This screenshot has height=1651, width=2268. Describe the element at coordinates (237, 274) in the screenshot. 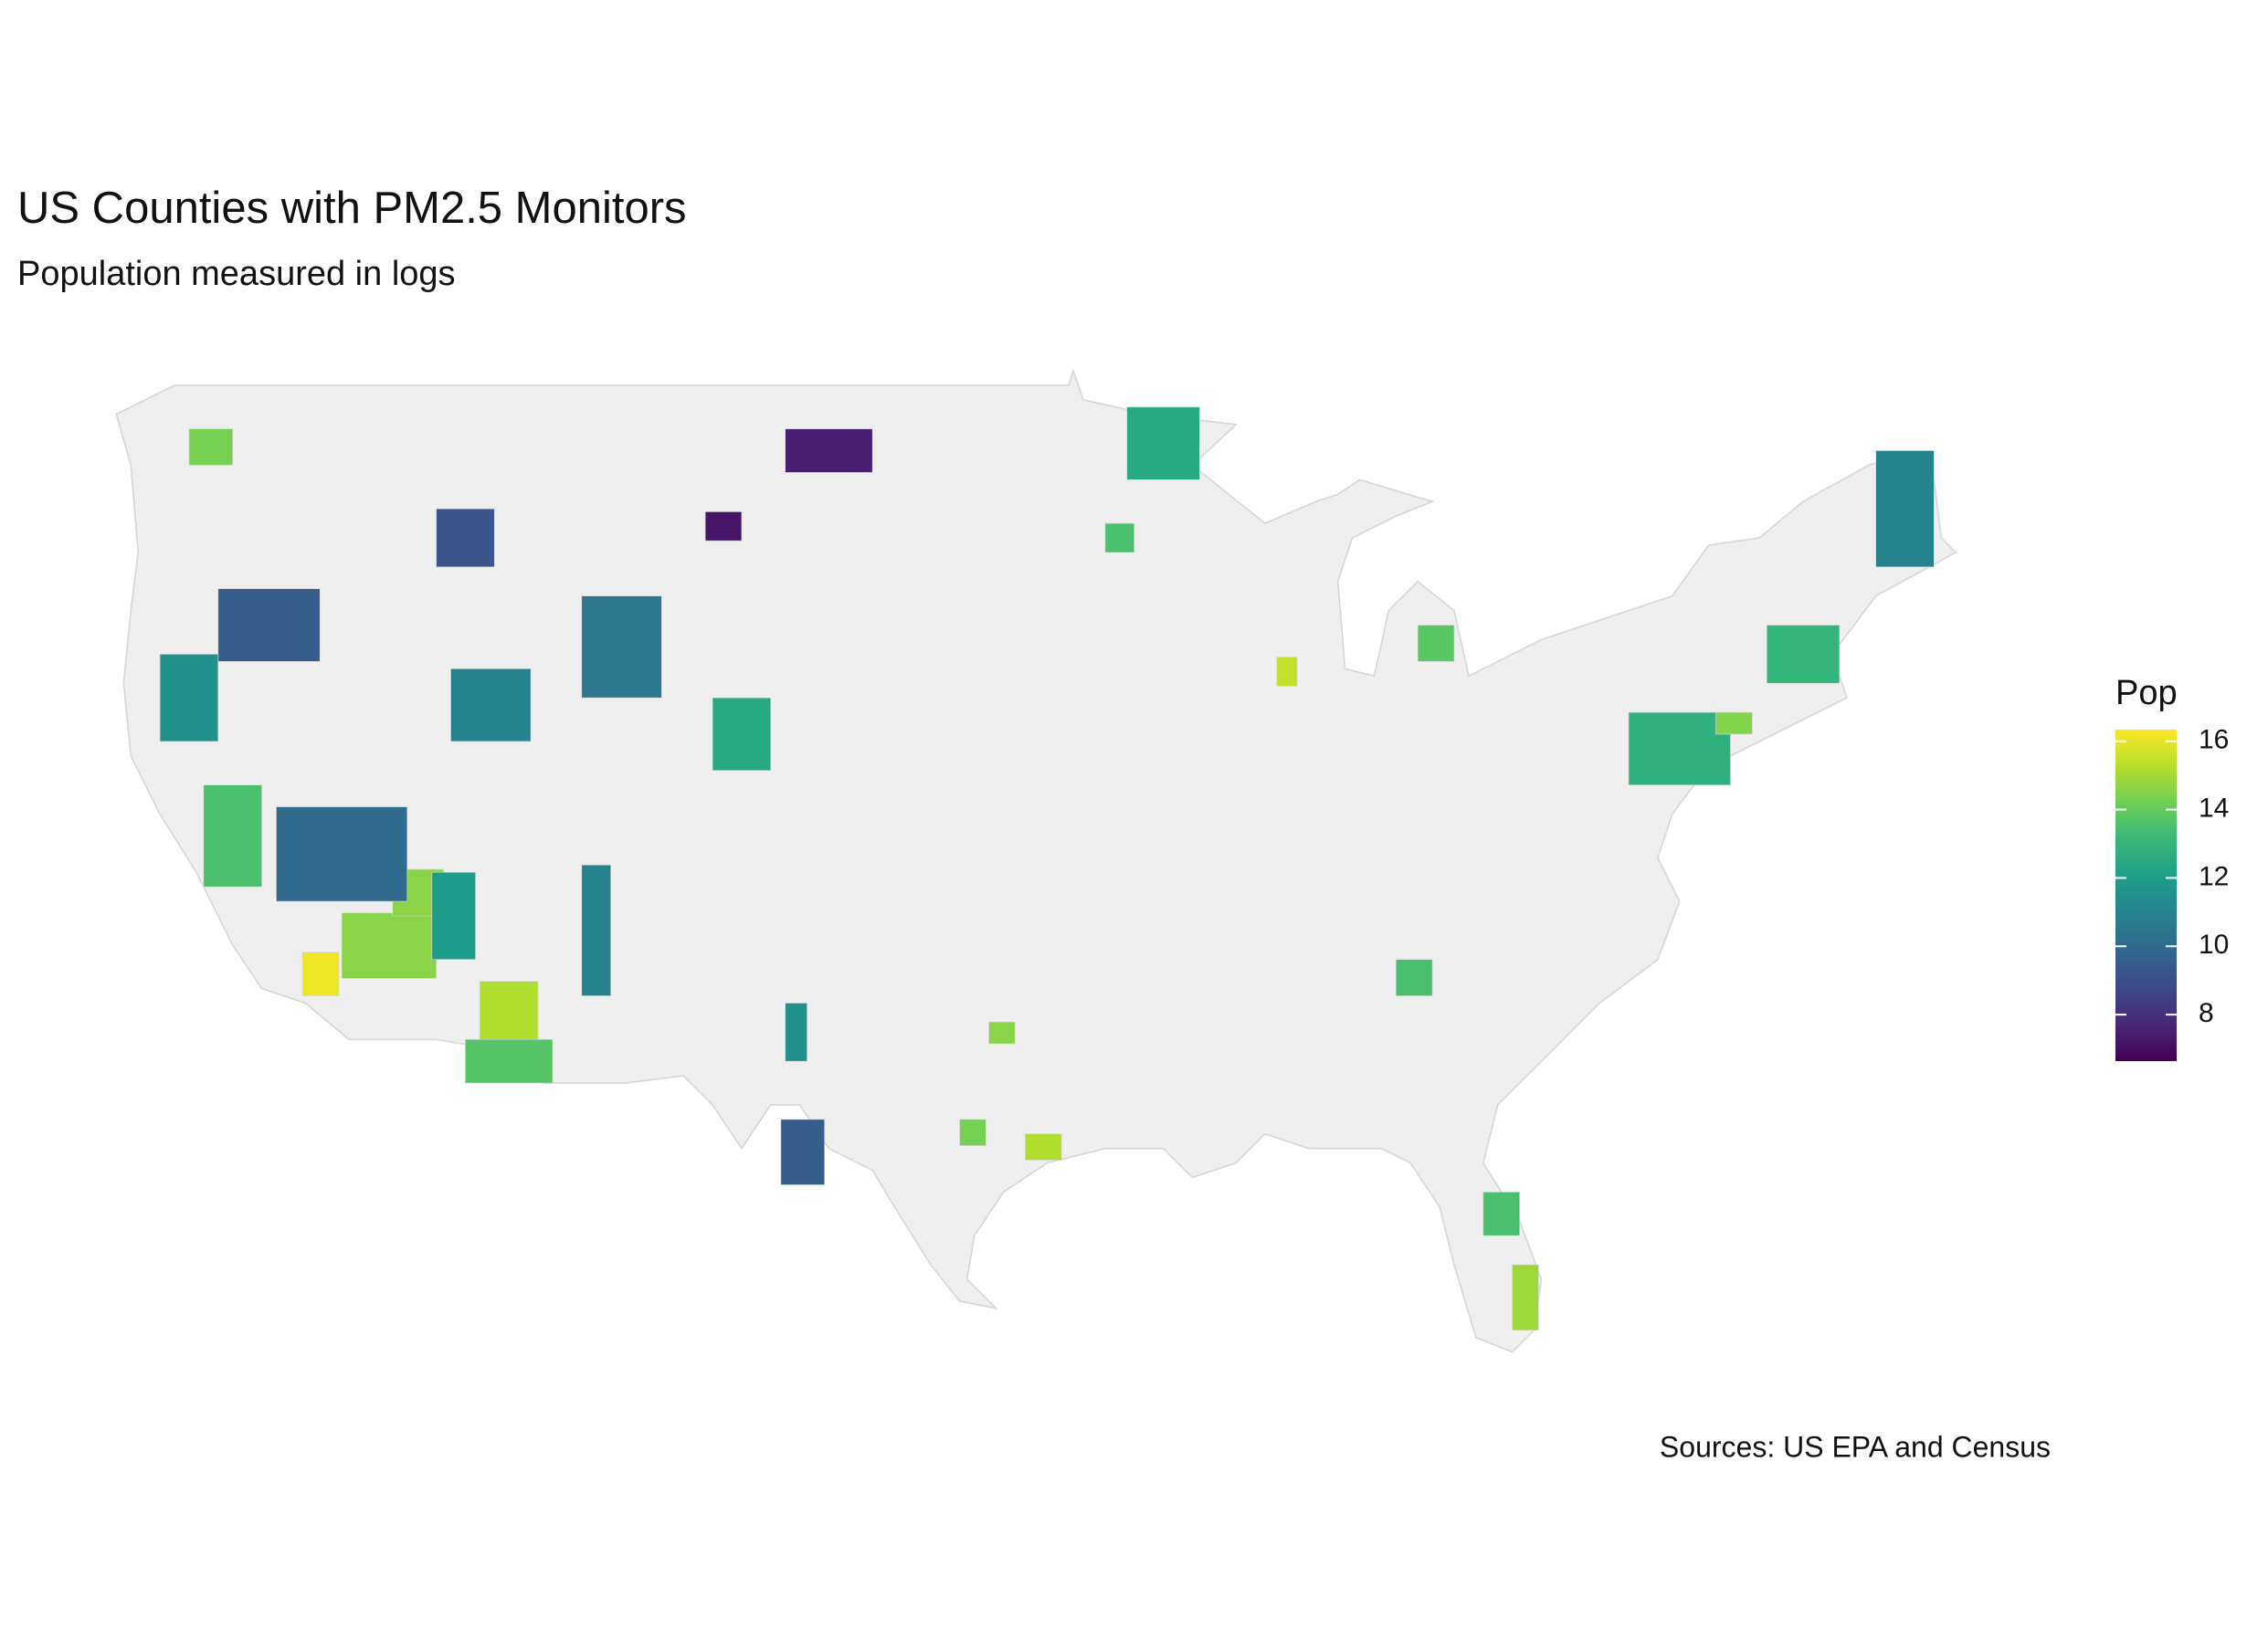

I see `chart-subtitle: Population measured in logs` at that location.